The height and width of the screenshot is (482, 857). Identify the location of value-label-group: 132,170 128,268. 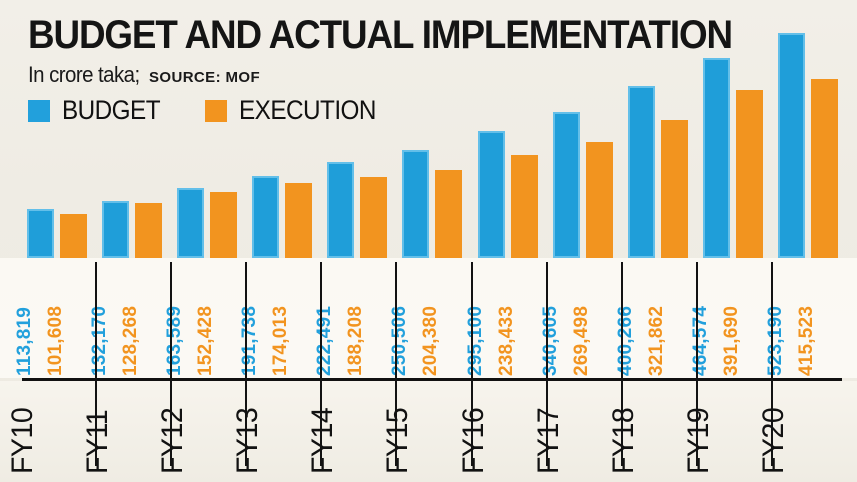
(130, 318).